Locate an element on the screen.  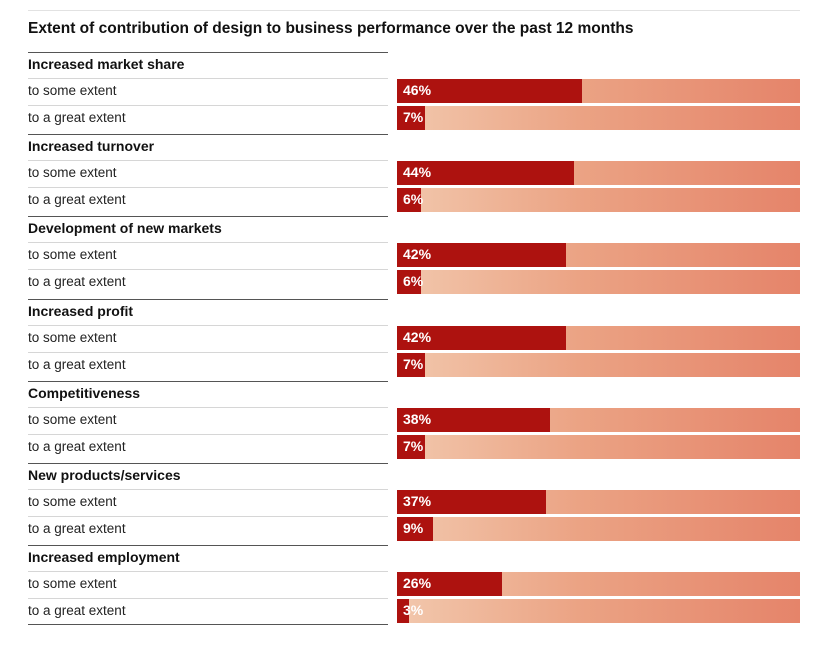
data-label: 26% is located at coordinates (417, 583).